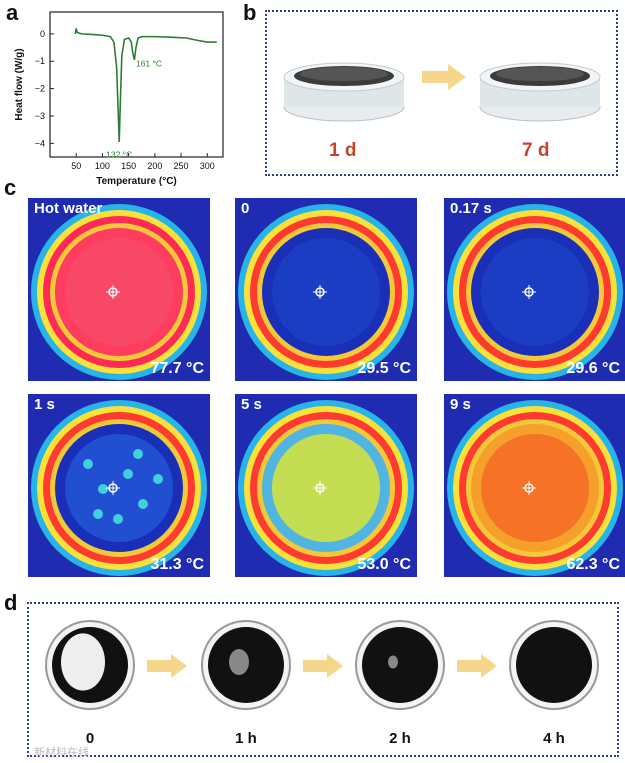 The height and width of the screenshot is (763, 625). I want to click on y-tick-label: −3, so click(40, 116).